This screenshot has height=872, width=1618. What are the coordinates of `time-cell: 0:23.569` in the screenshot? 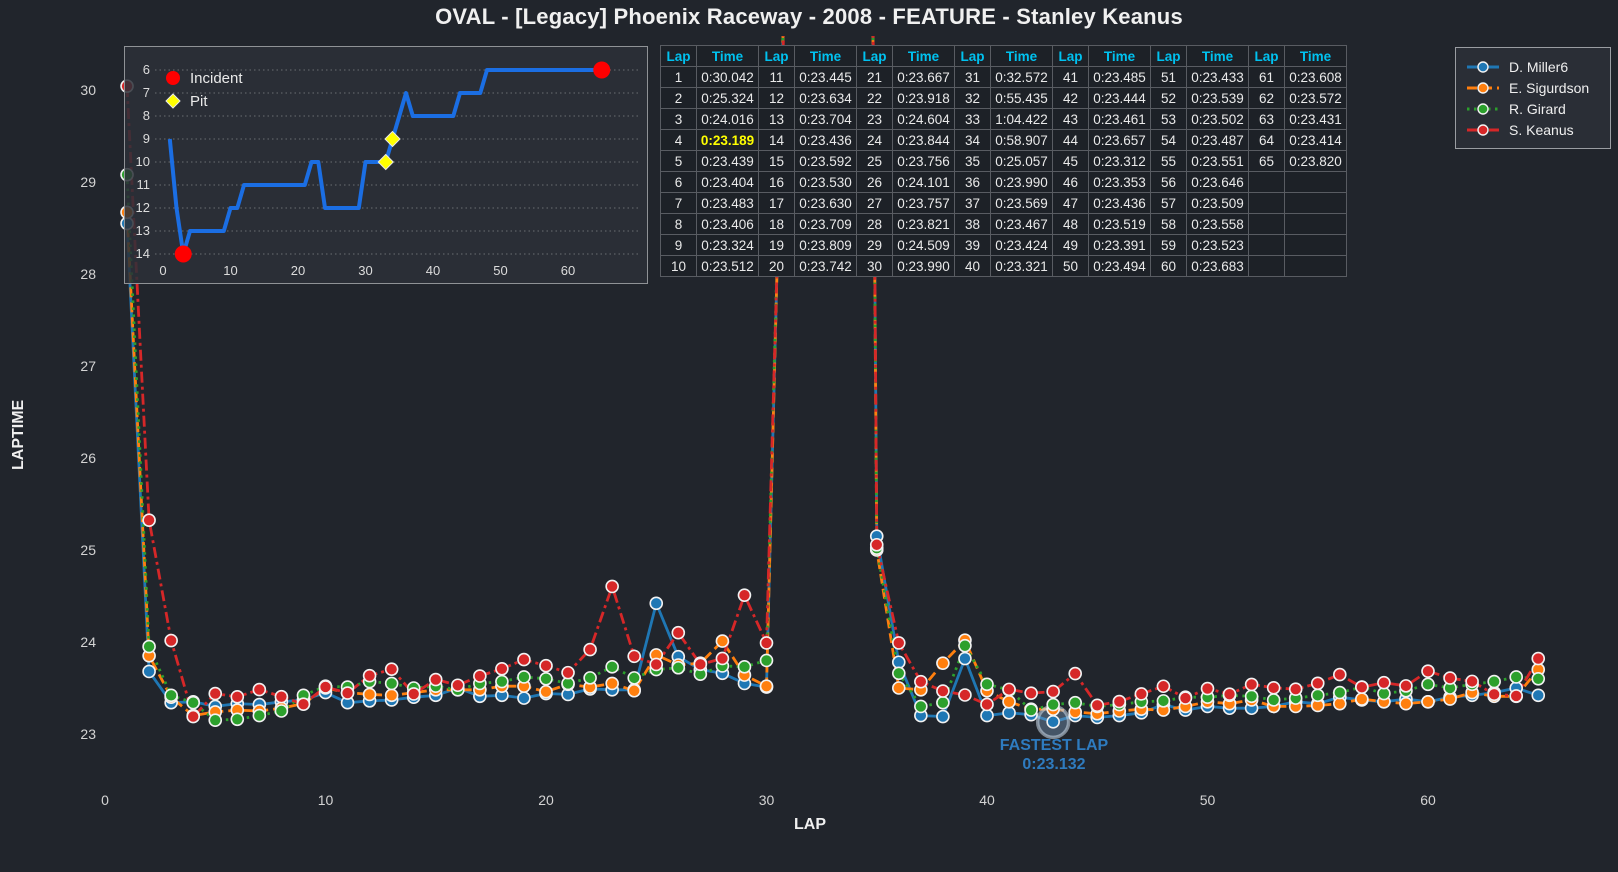 It's located at (1021, 203).